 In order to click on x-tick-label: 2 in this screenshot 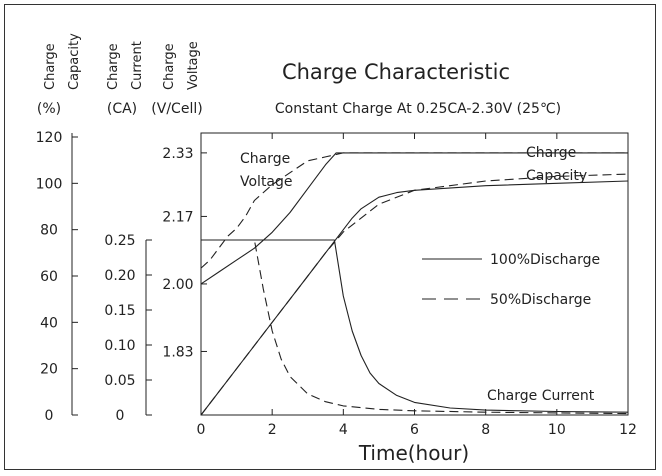, I will do `click(272, 430)`.